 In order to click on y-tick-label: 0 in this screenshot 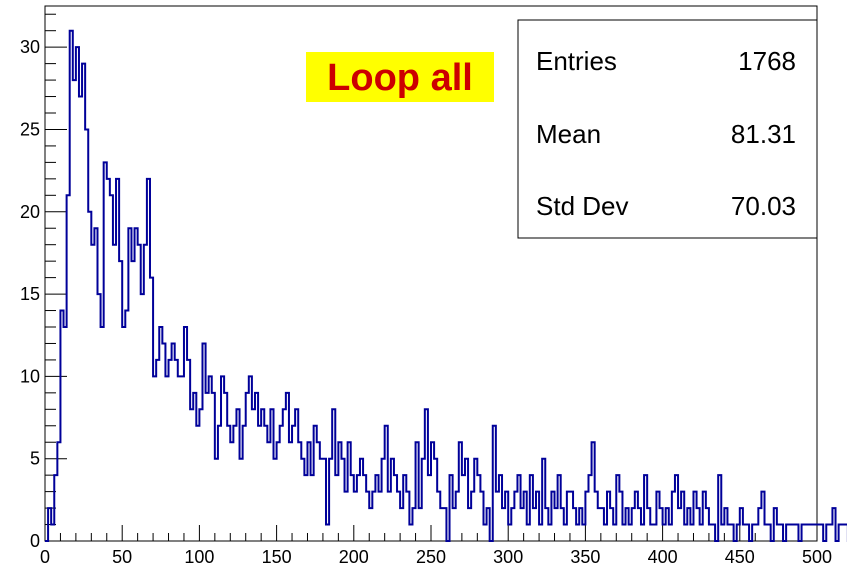, I will do `click(35, 541)`.